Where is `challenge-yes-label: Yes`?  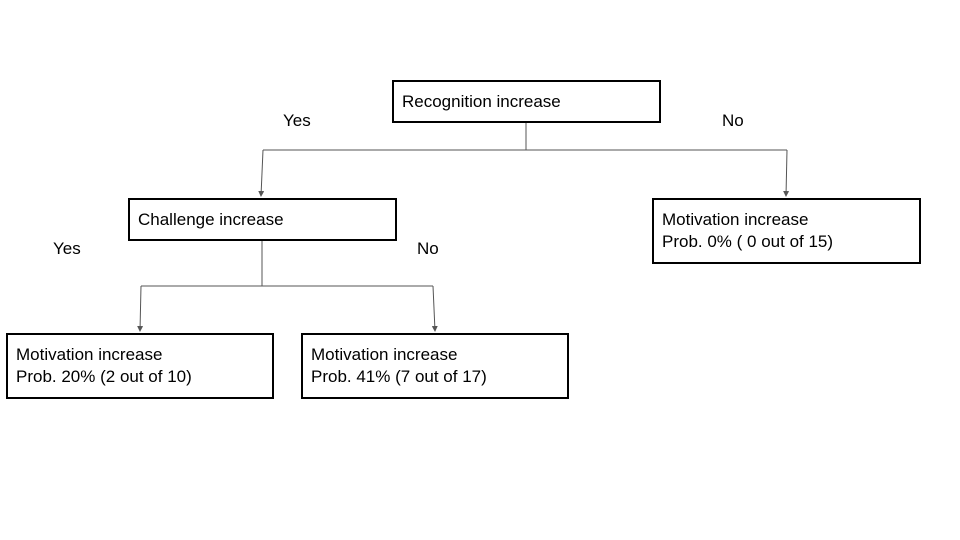
challenge-yes-label: Yes is located at coordinates (67, 248).